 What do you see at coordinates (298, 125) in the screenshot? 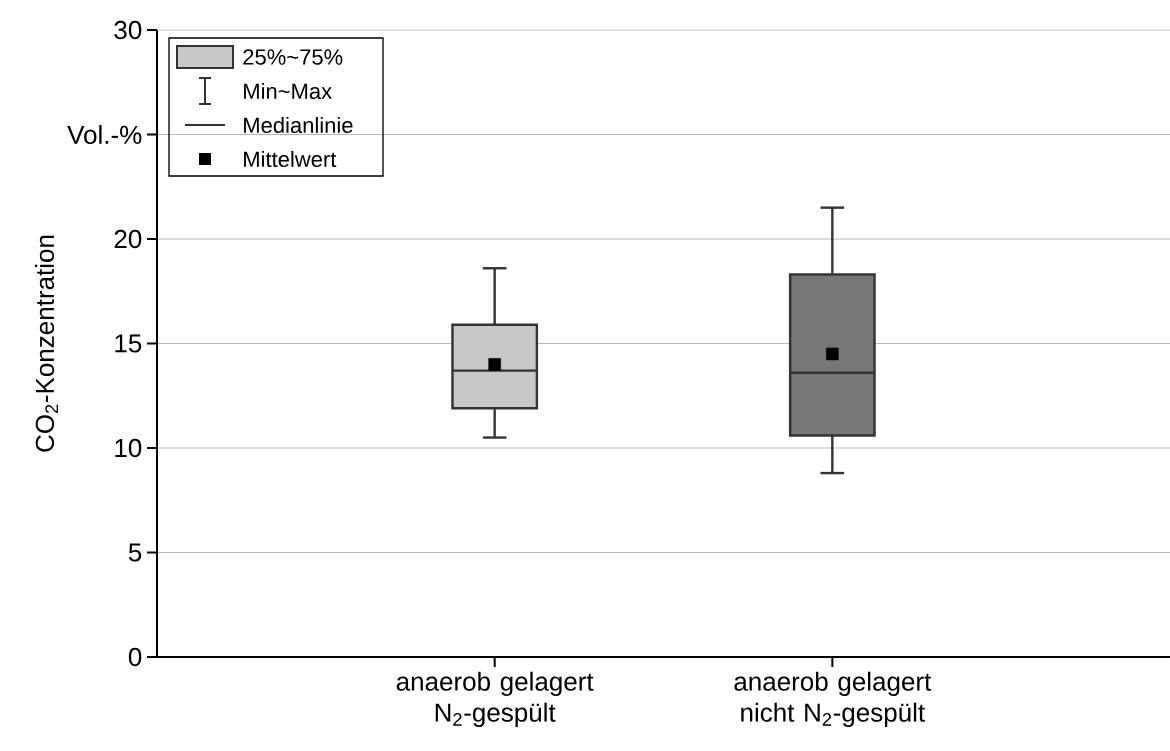
I see `annotation: Medianlinie` at bounding box center [298, 125].